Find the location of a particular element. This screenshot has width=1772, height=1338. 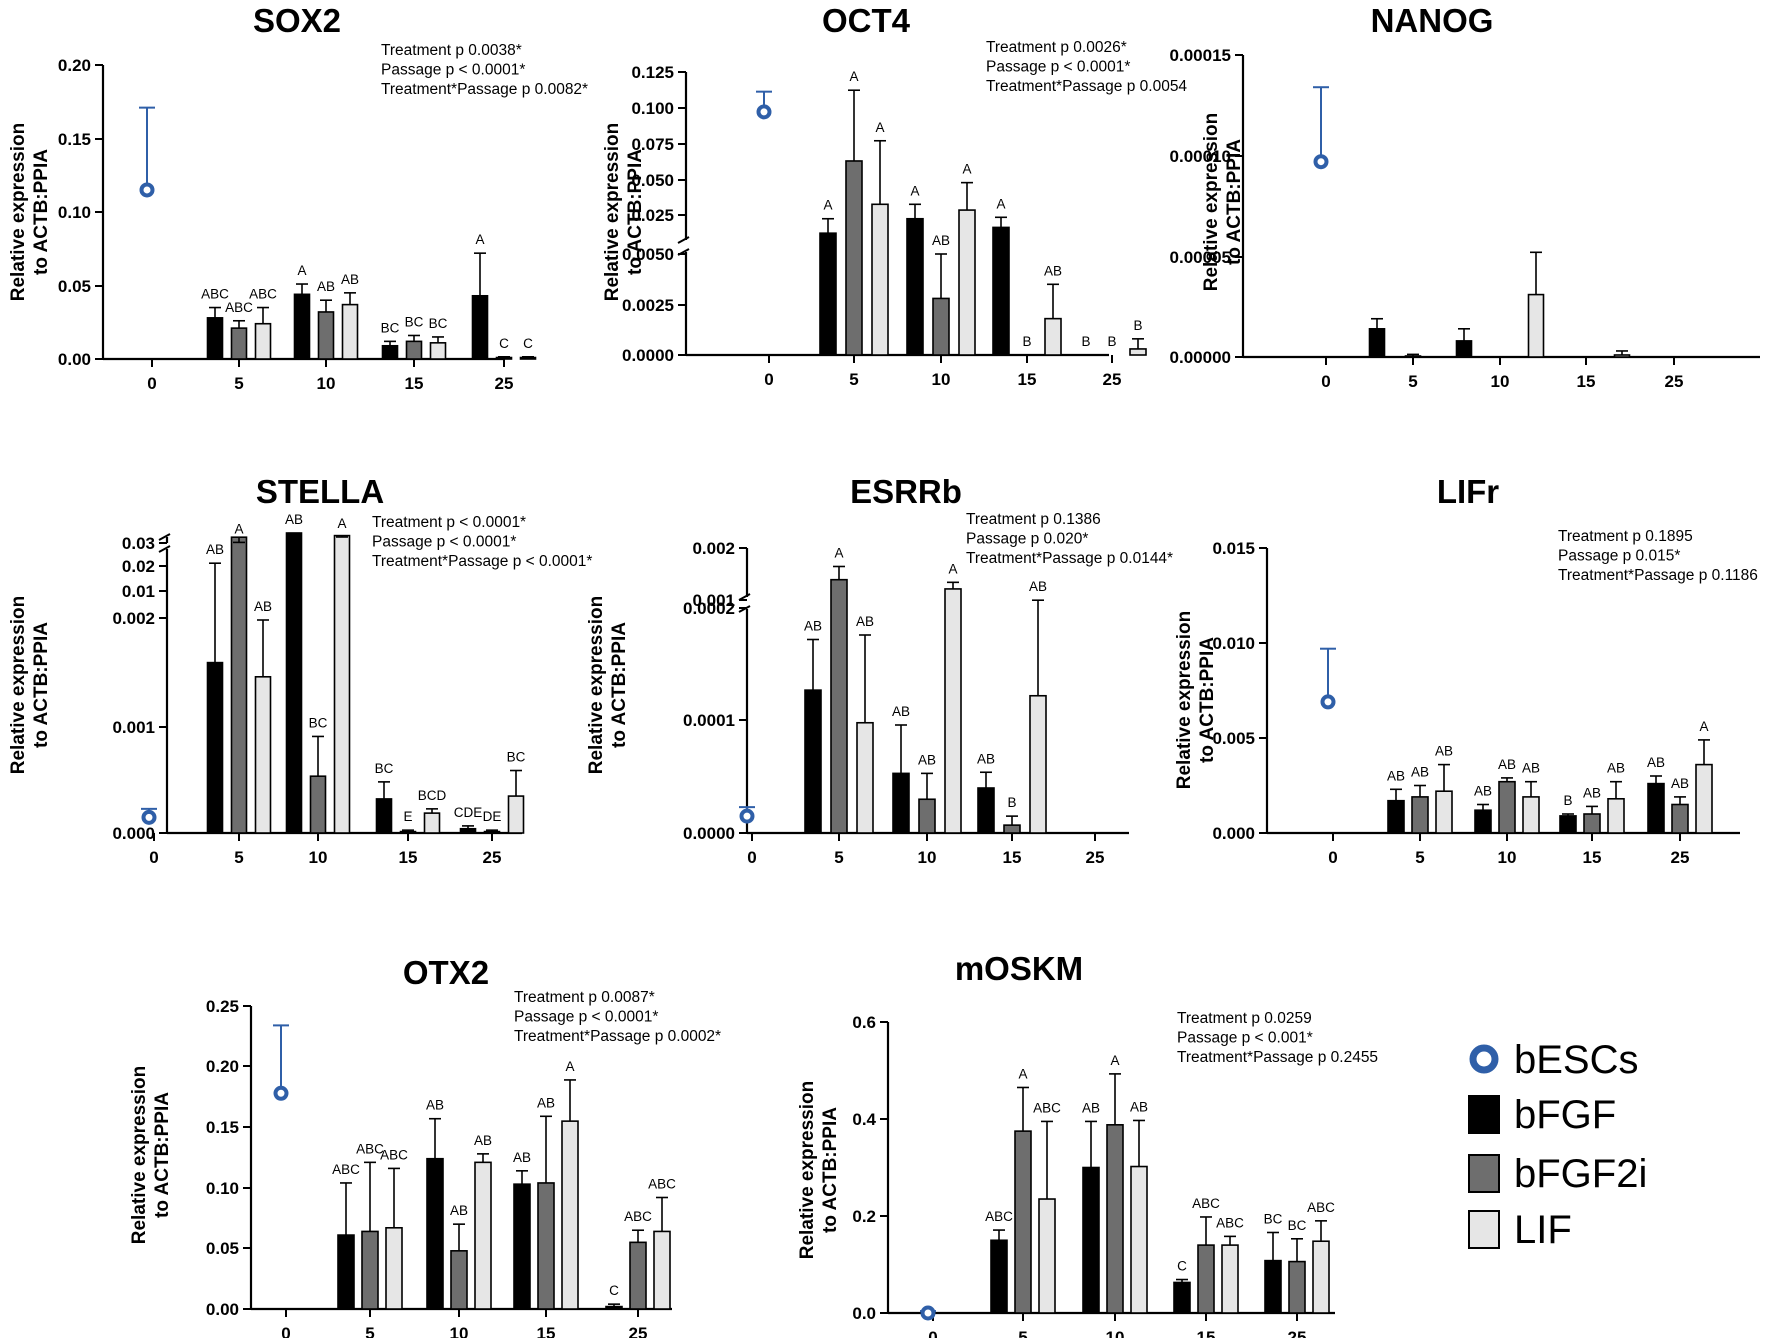

sox2-bfgf-5-significance-label: ABC is located at coordinates (215, 294).